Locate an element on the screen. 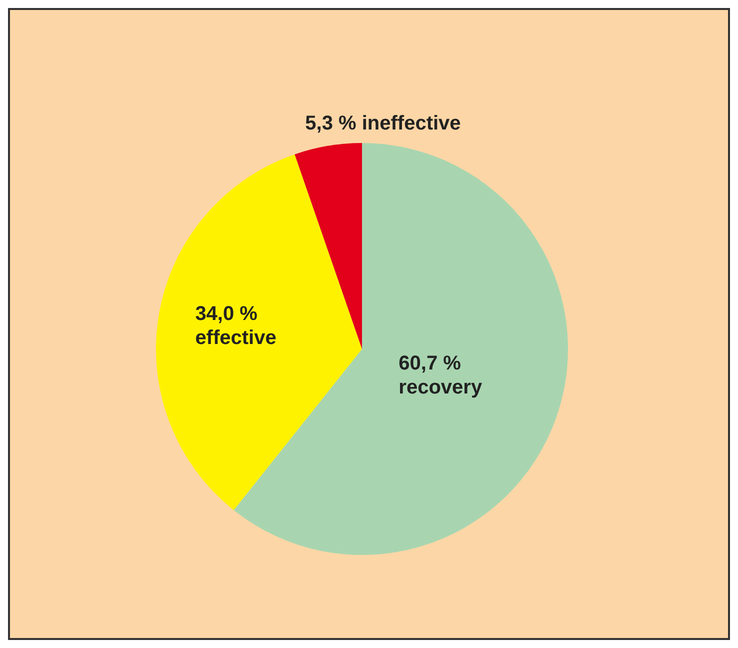  data-label: 60,7 % is located at coordinates (430, 363).